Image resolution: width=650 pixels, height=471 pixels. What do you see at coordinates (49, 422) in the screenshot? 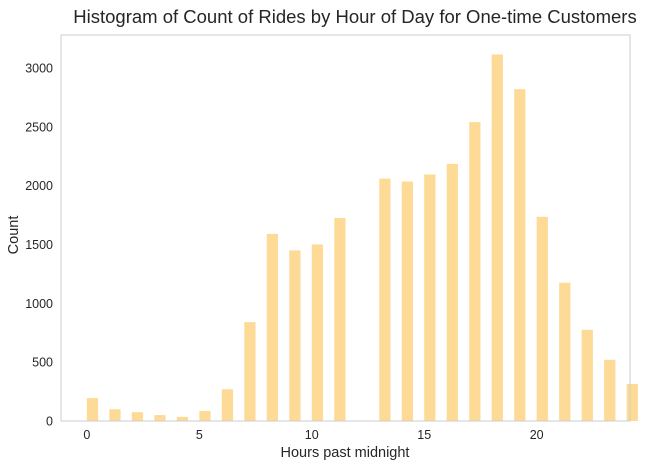
I see `y-tick-label: 0` at bounding box center [49, 422].